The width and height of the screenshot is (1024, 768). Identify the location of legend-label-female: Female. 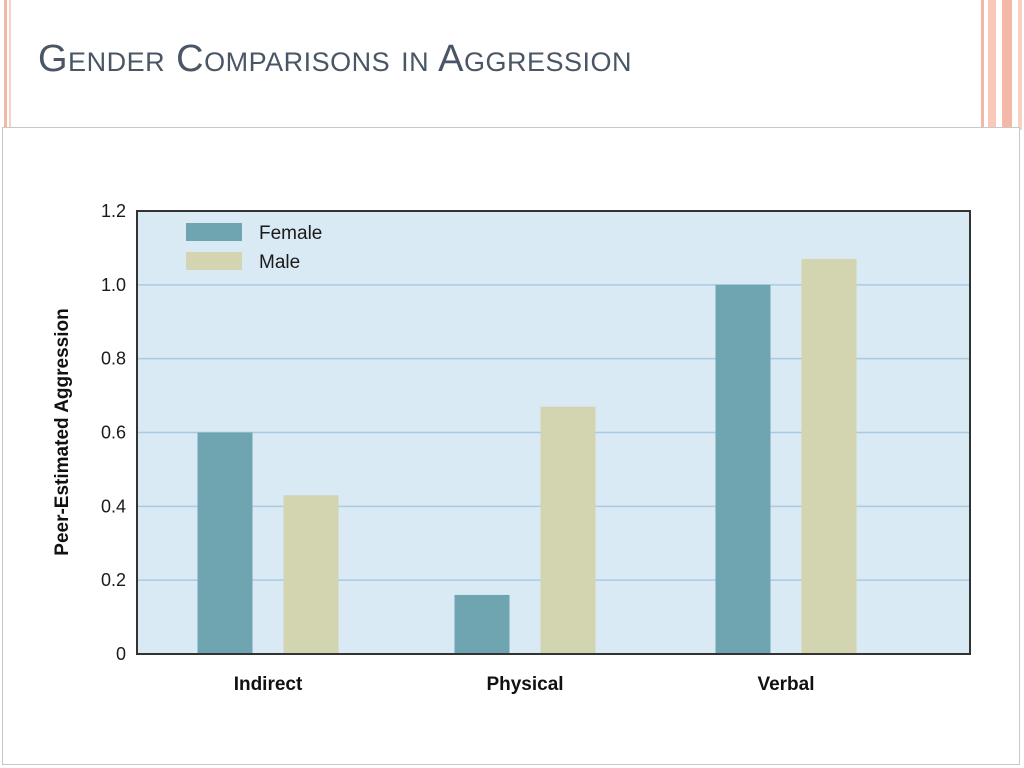
(290, 233).